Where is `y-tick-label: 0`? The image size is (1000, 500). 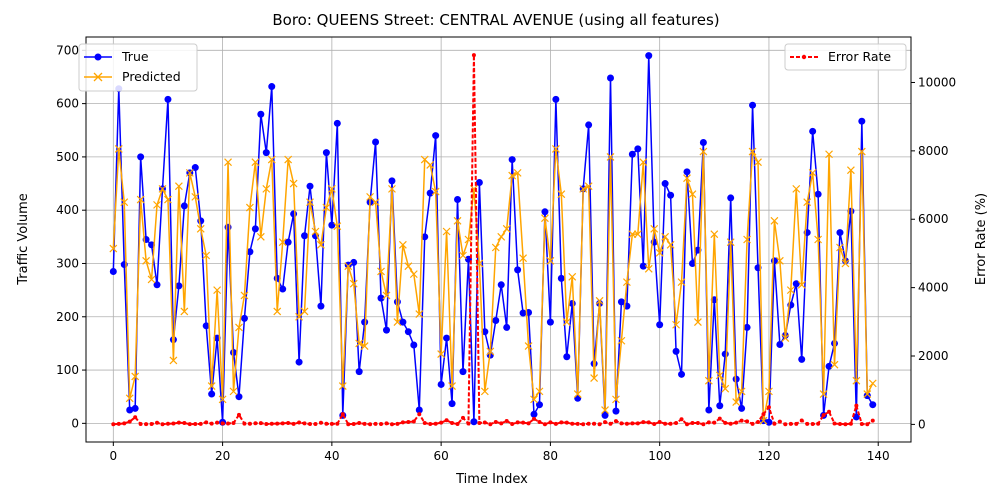
y-tick-label: 0 is located at coordinates (75, 423).